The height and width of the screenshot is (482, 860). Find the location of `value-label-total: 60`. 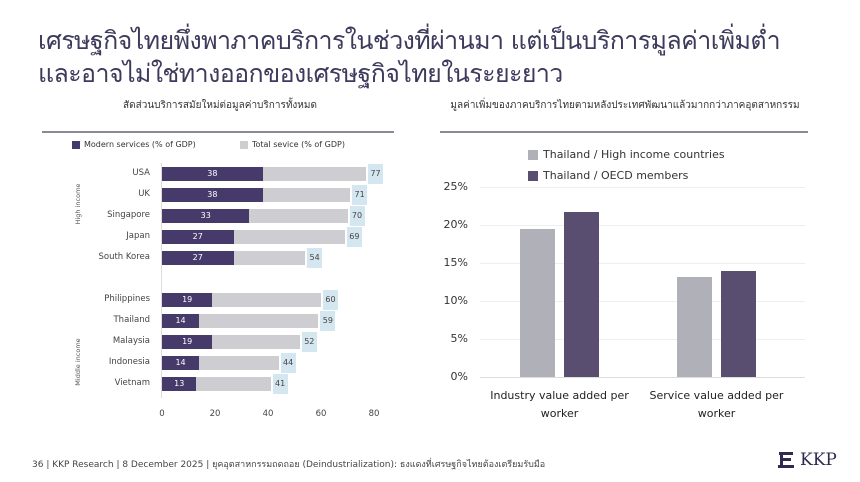

value-label-total: 60 is located at coordinates (330, 300).